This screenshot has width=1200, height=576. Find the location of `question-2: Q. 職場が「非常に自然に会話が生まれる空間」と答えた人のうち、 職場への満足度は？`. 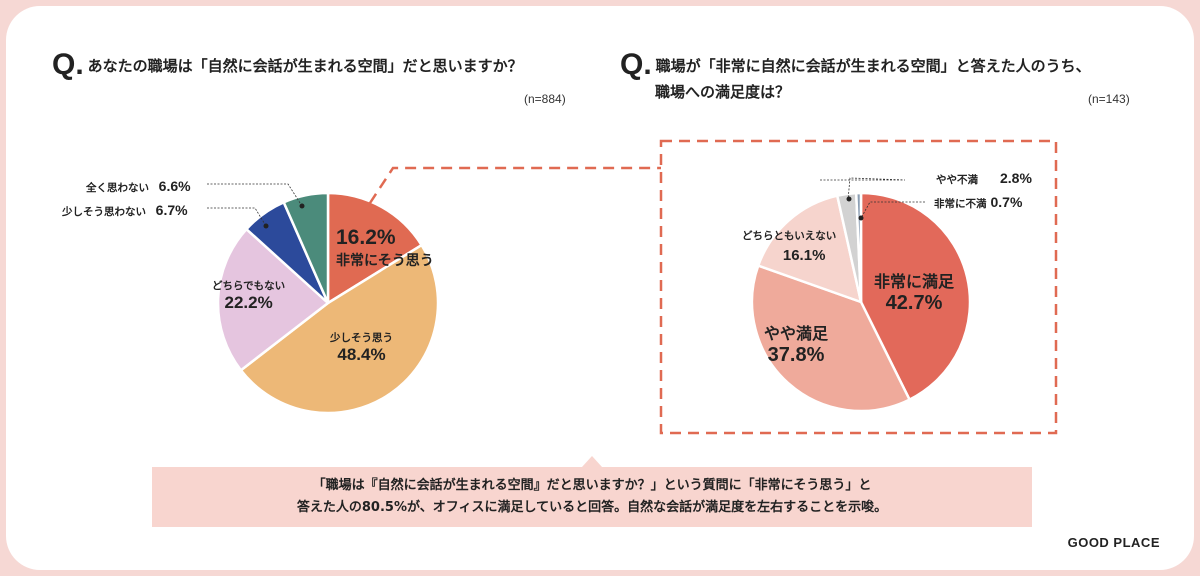

question-2: Q. 職場が「非常に自然に会話が生まれる空間」と答えた人のうち、 職場への満足度は？ is located at coordinates (855, 75).